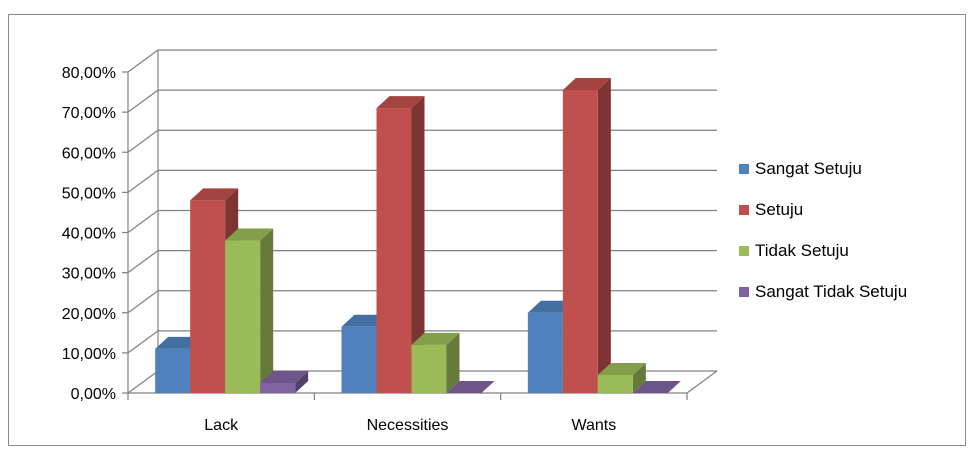  What do you see at coordinates (89, 73) in the screenshot?
I see `y-tick-label: 80,00%` at bounding box center [89, 73].